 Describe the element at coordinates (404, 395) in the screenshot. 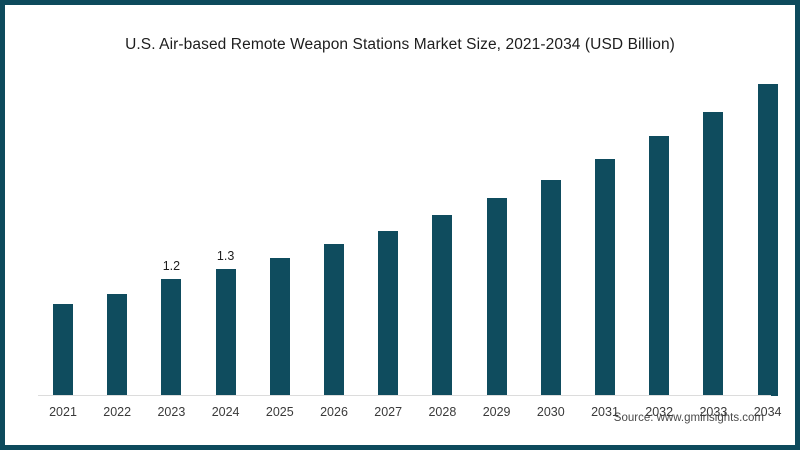

I see `x-axis-line` at that location.